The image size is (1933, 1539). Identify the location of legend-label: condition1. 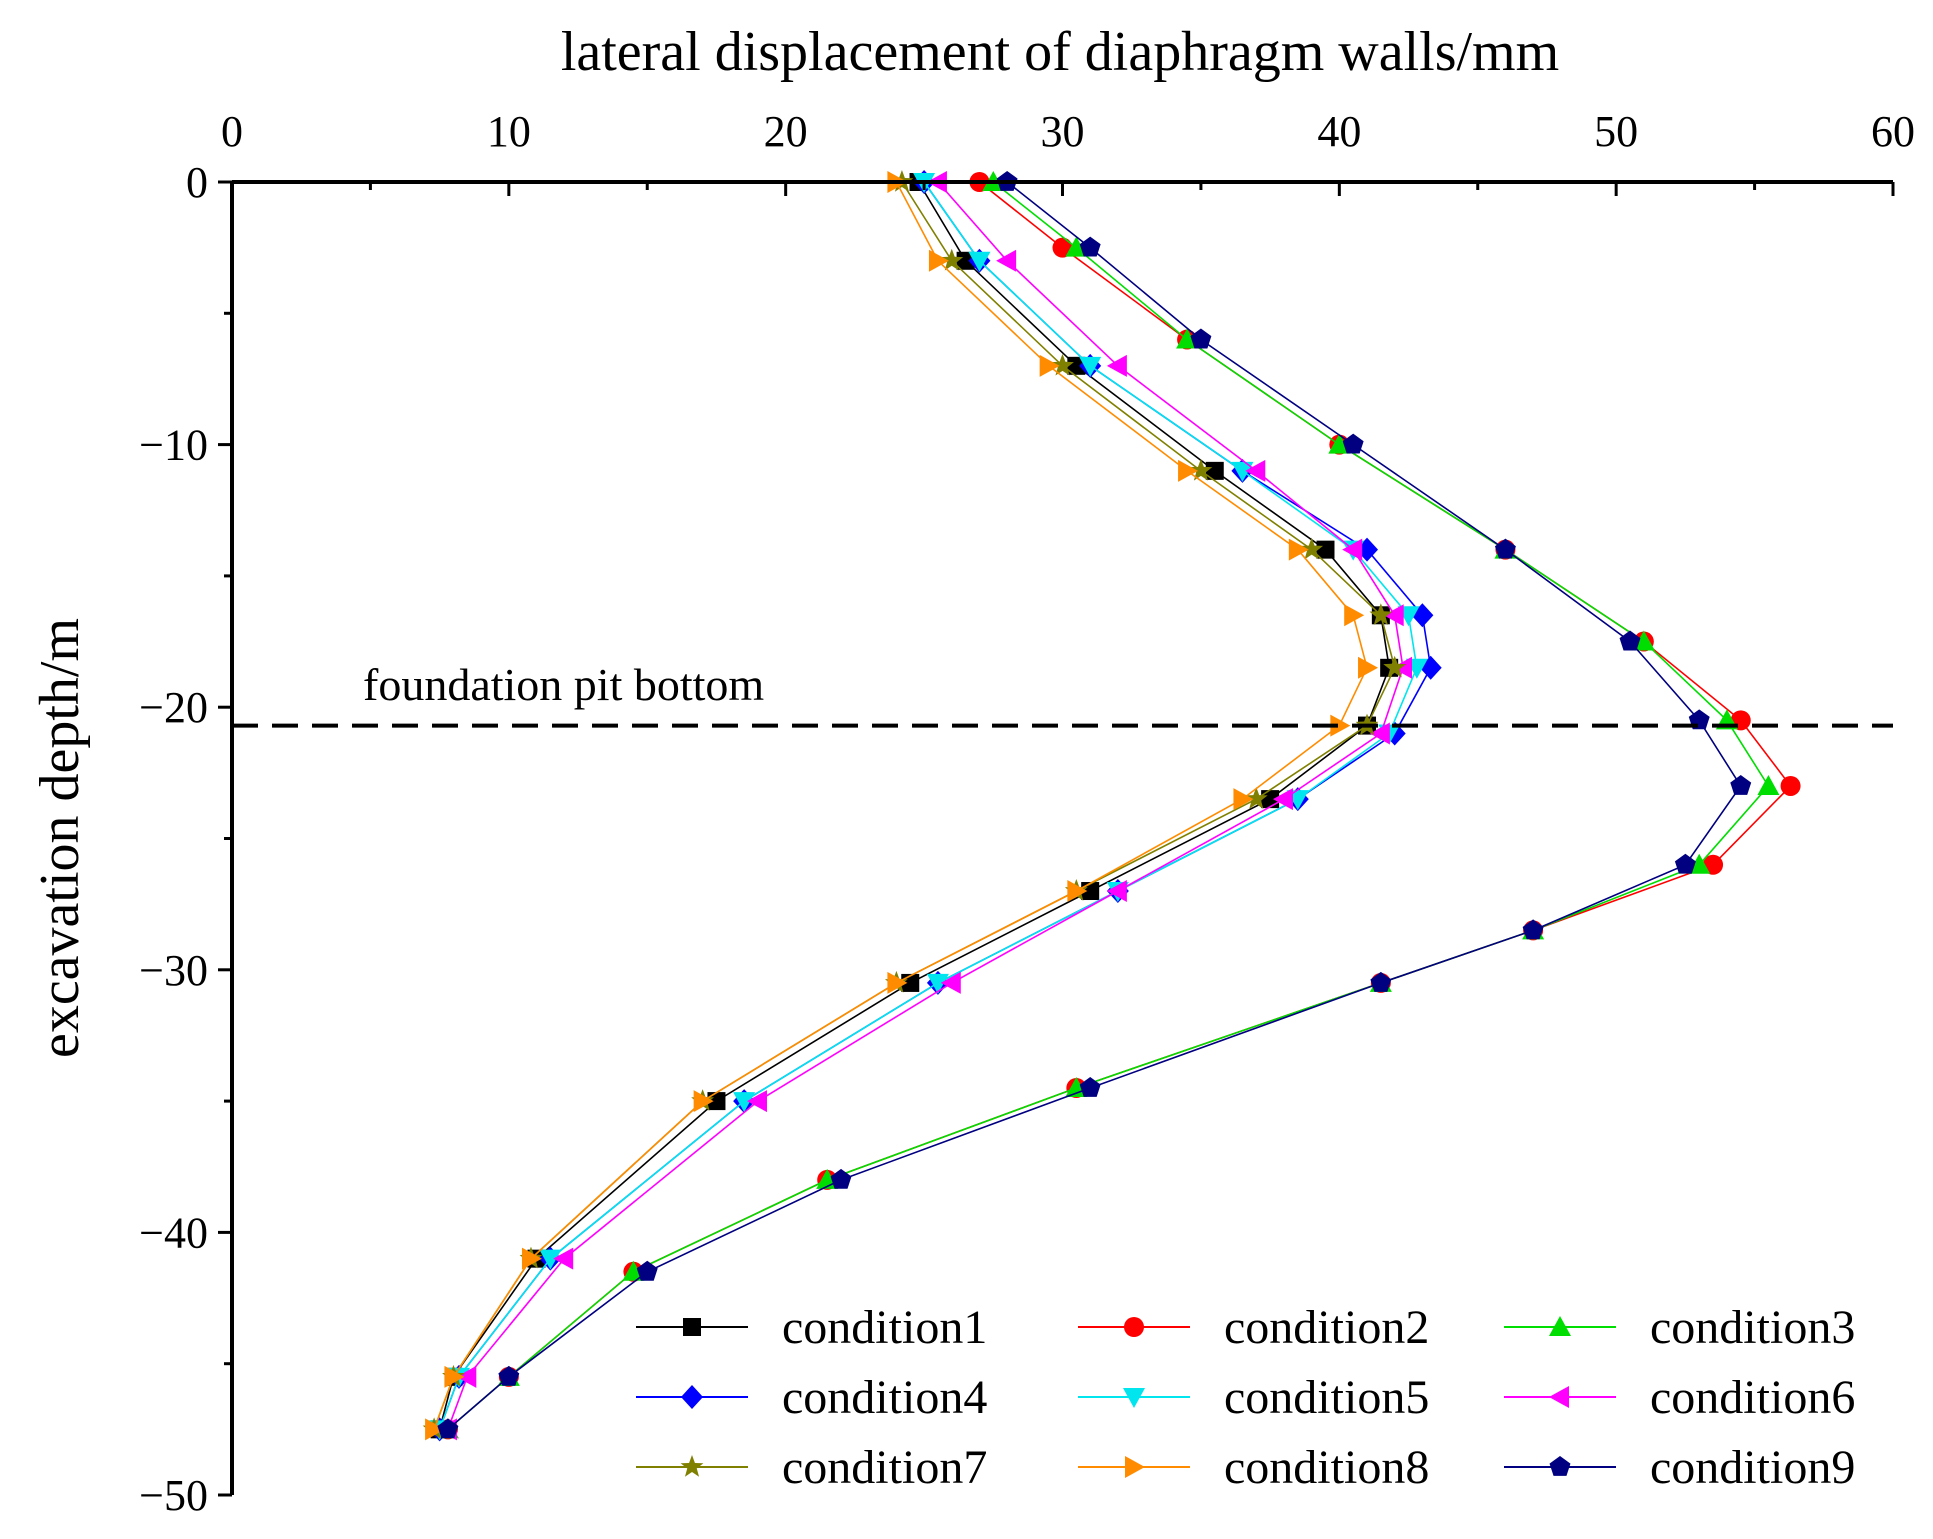
(884, 1327).